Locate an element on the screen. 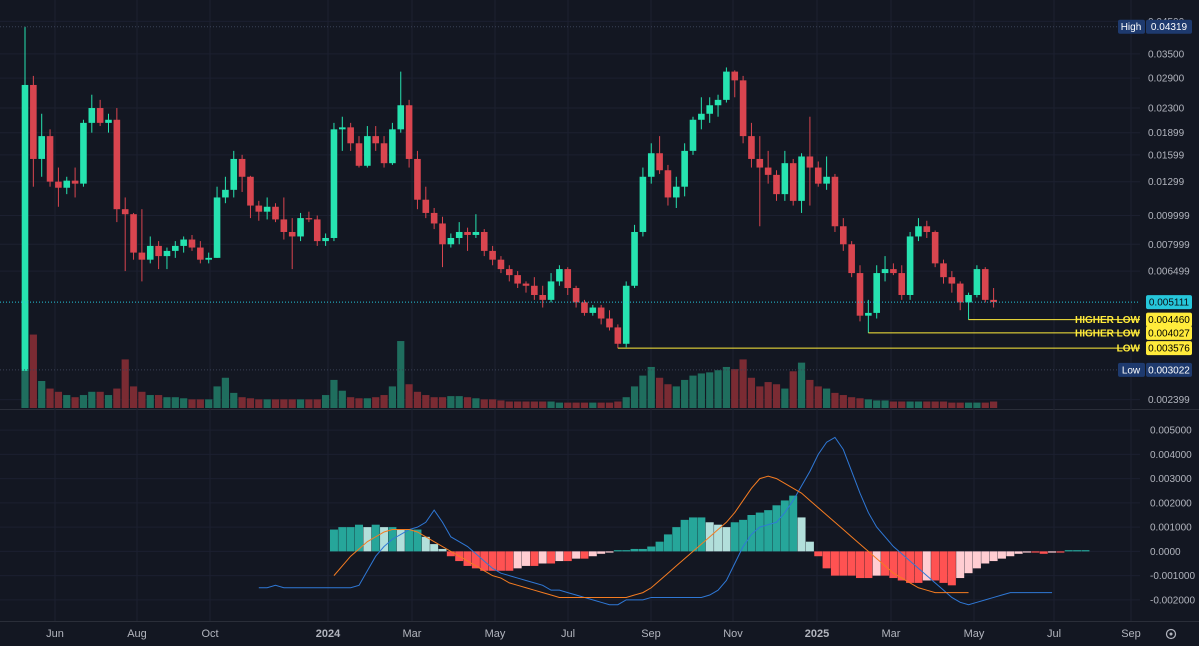 The height and width of the screenshot is (646, 1199). time-tick-label: Sep is located at coordinates (1131, 634).